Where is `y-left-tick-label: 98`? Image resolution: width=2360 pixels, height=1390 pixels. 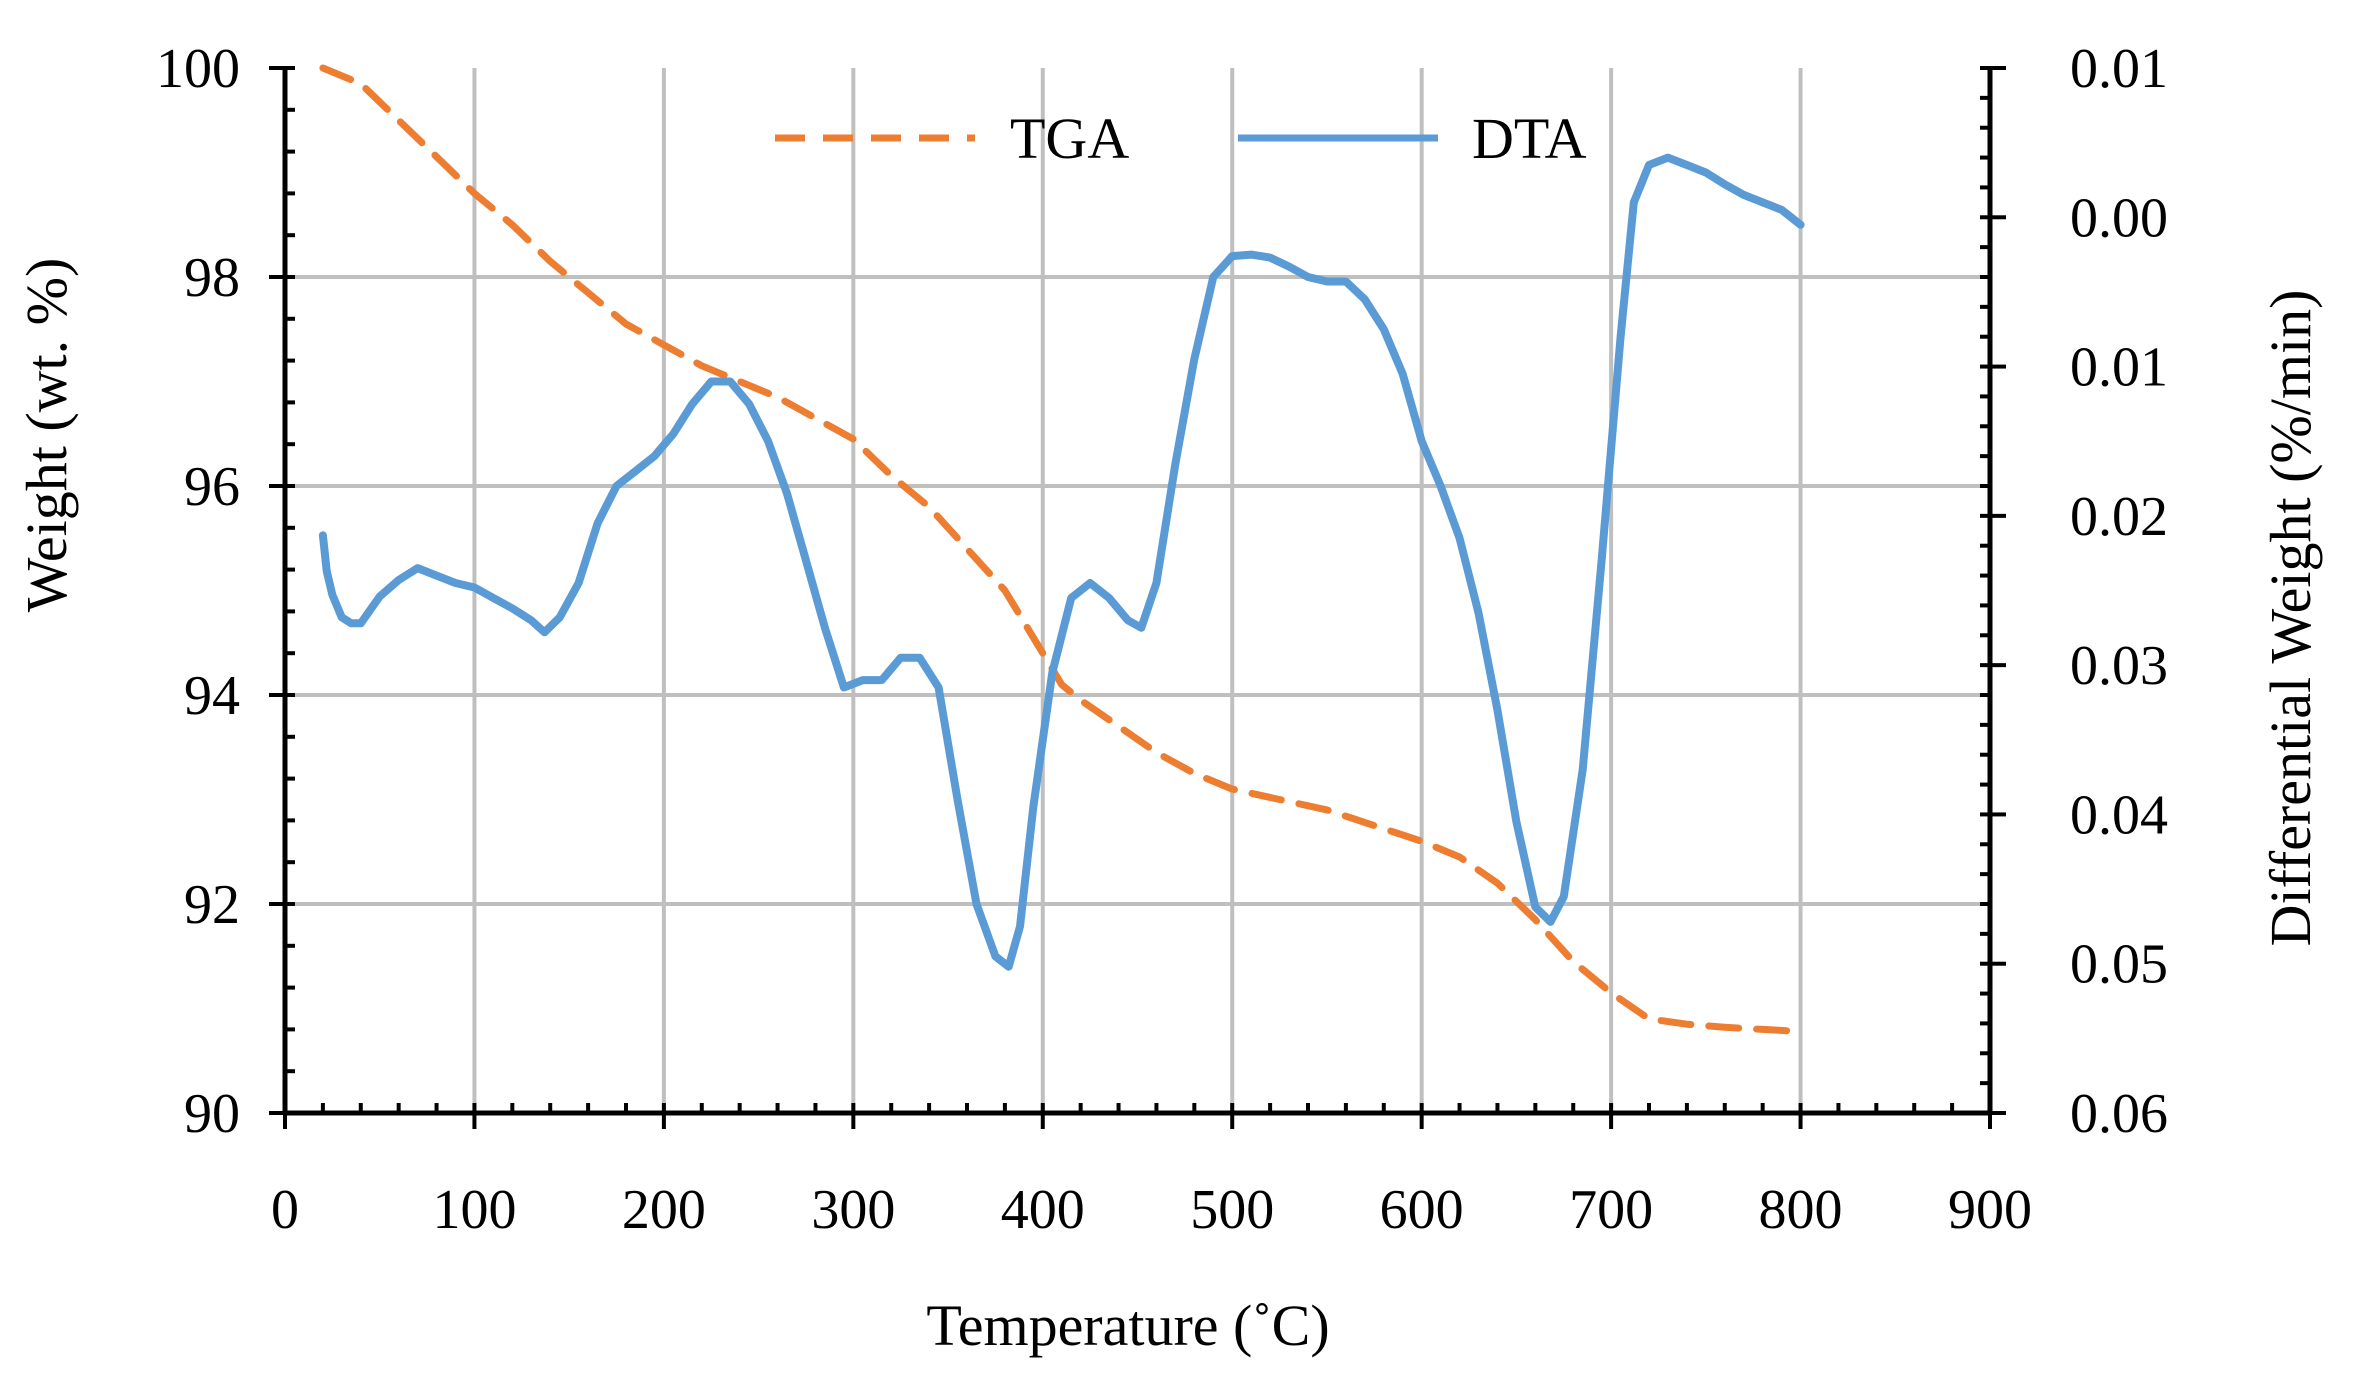
y-left-tick-label: 98 is located at coordinates (212, 278).